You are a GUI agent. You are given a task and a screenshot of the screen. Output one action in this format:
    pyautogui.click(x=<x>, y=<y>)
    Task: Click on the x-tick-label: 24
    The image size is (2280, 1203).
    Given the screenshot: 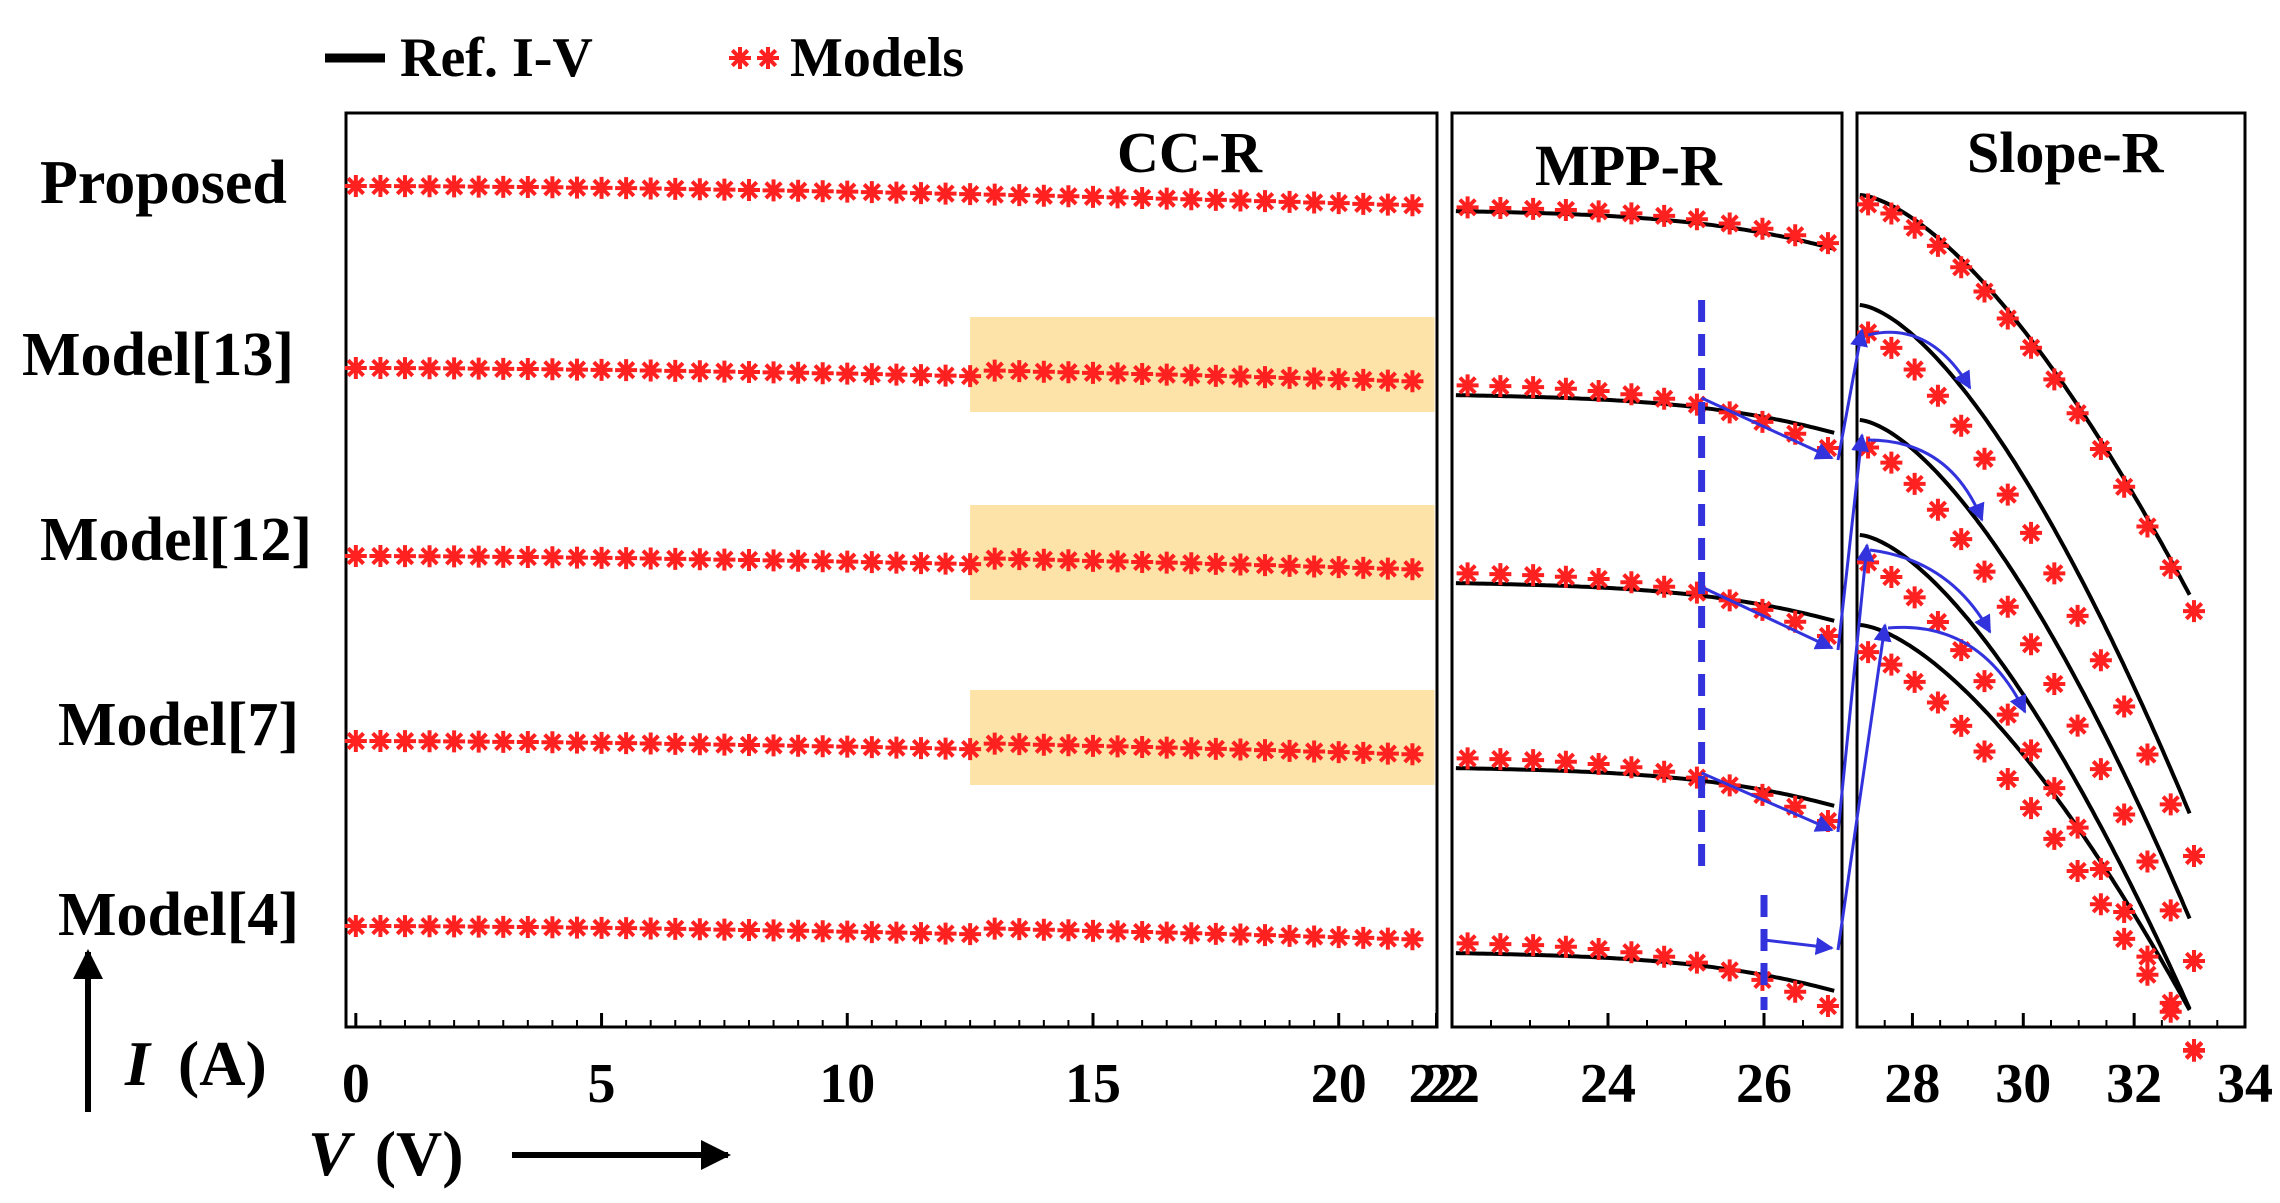 What is the action you would take?
    pyautogui.click(x=1608, y=1084)
    